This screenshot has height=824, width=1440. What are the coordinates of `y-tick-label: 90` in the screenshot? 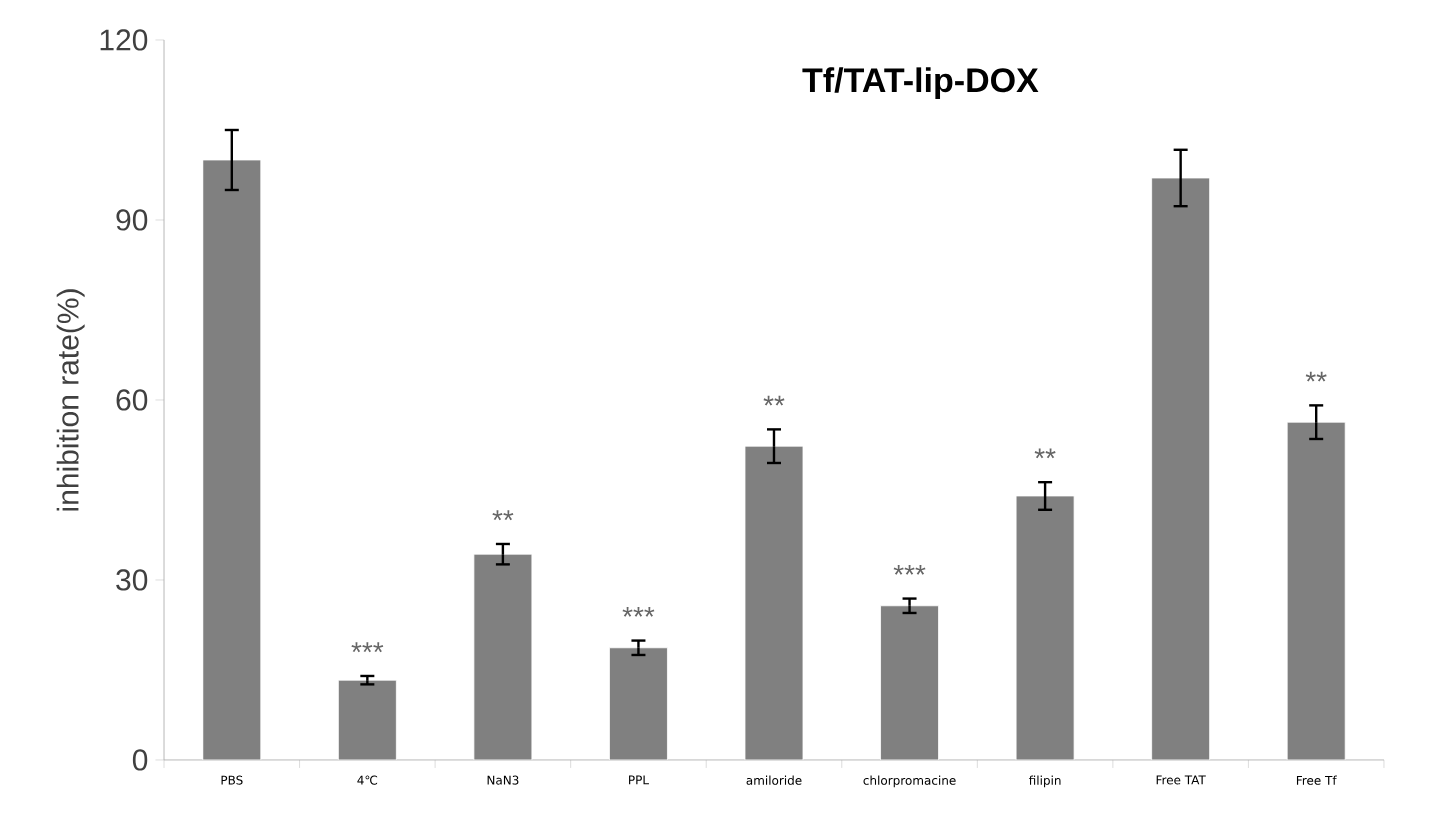 It's located at (132, 220).